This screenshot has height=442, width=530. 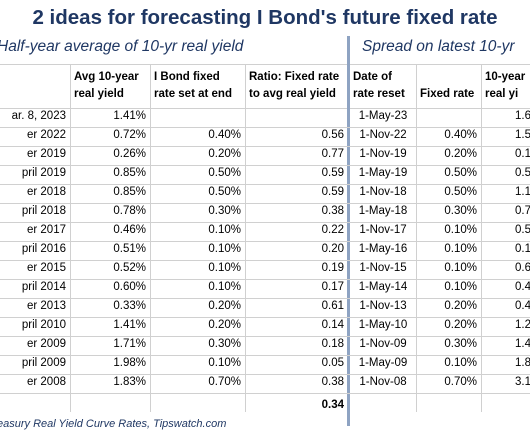 I want to click on cell-fixed-rate-set: 0.30%, so click(x=224, y=211).